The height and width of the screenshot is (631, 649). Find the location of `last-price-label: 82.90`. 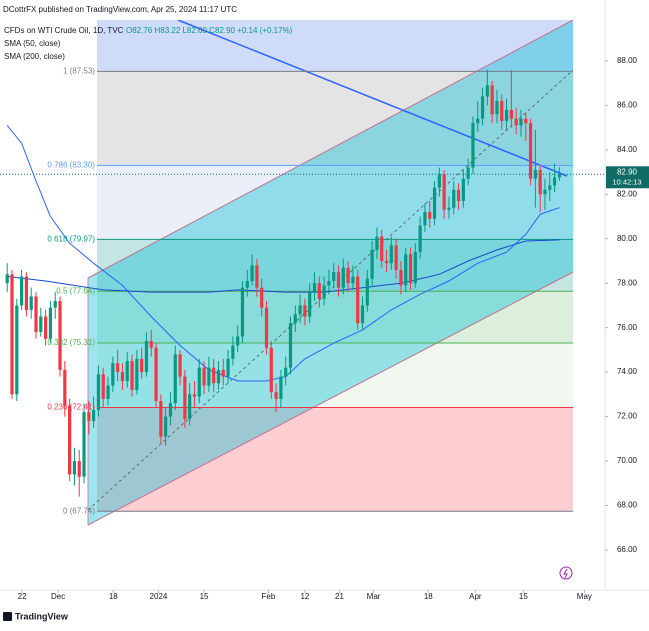

last-price-label: 82.90 is located at coordinates (627, 171).